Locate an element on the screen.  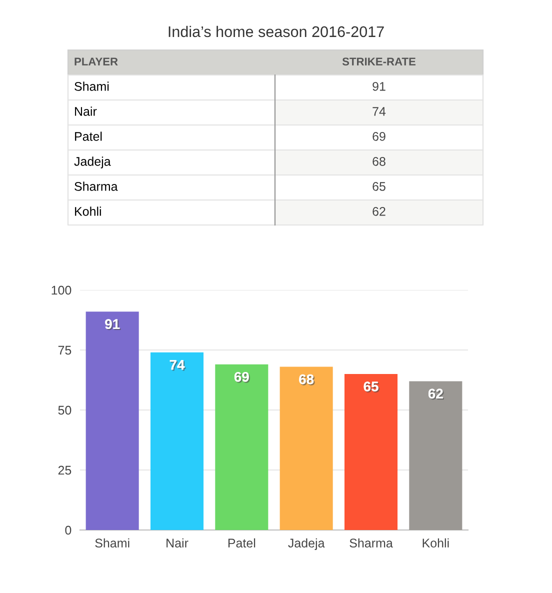
x-tick-label: Shami is located at coordinates (112, 543).